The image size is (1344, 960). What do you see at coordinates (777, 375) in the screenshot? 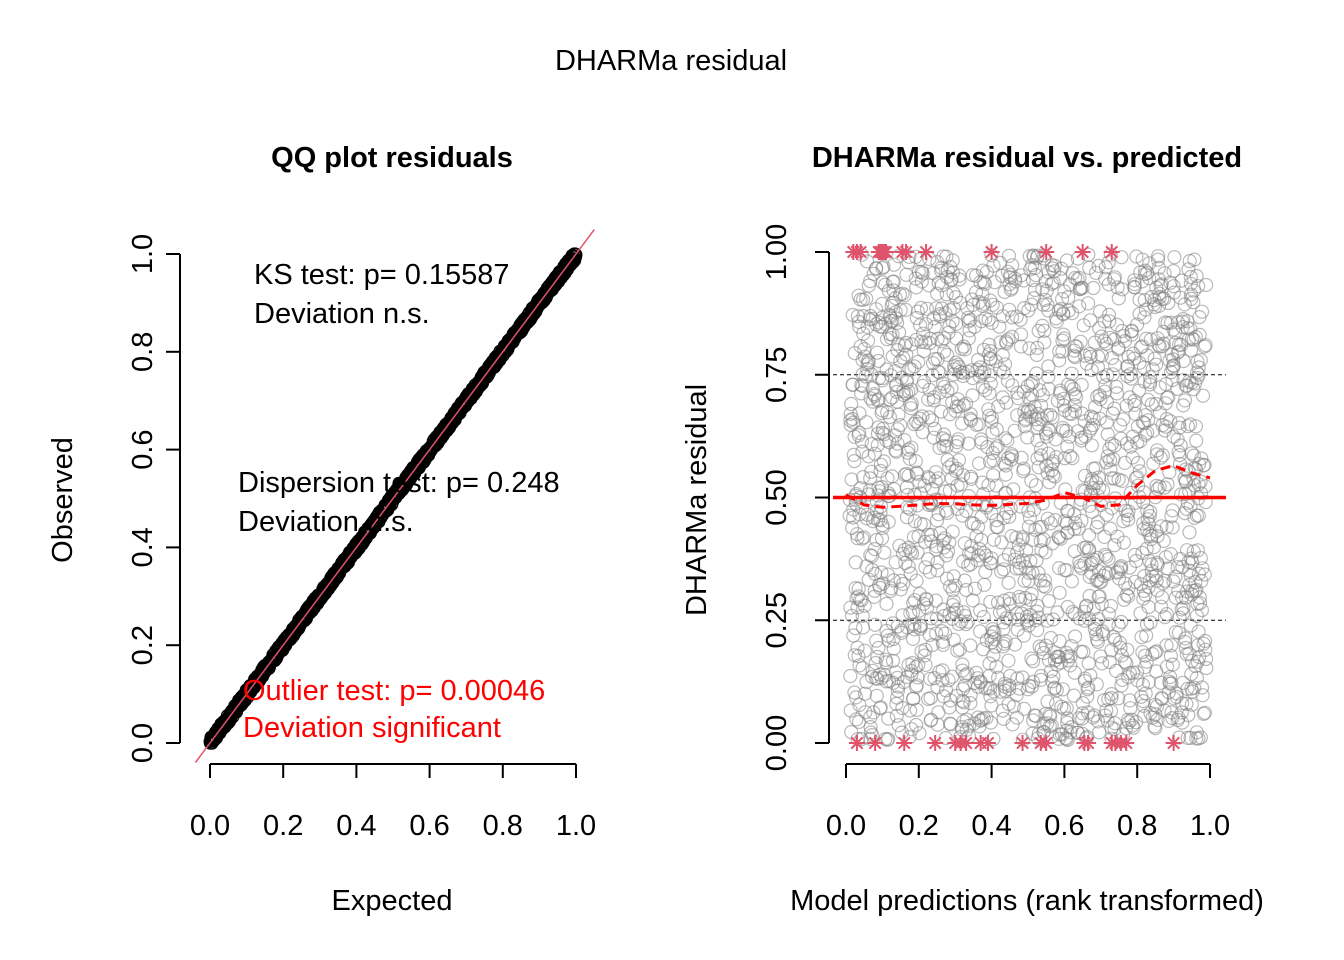
I see `residual-y-tick-label: 0.75` at bounding box center [777, 375].